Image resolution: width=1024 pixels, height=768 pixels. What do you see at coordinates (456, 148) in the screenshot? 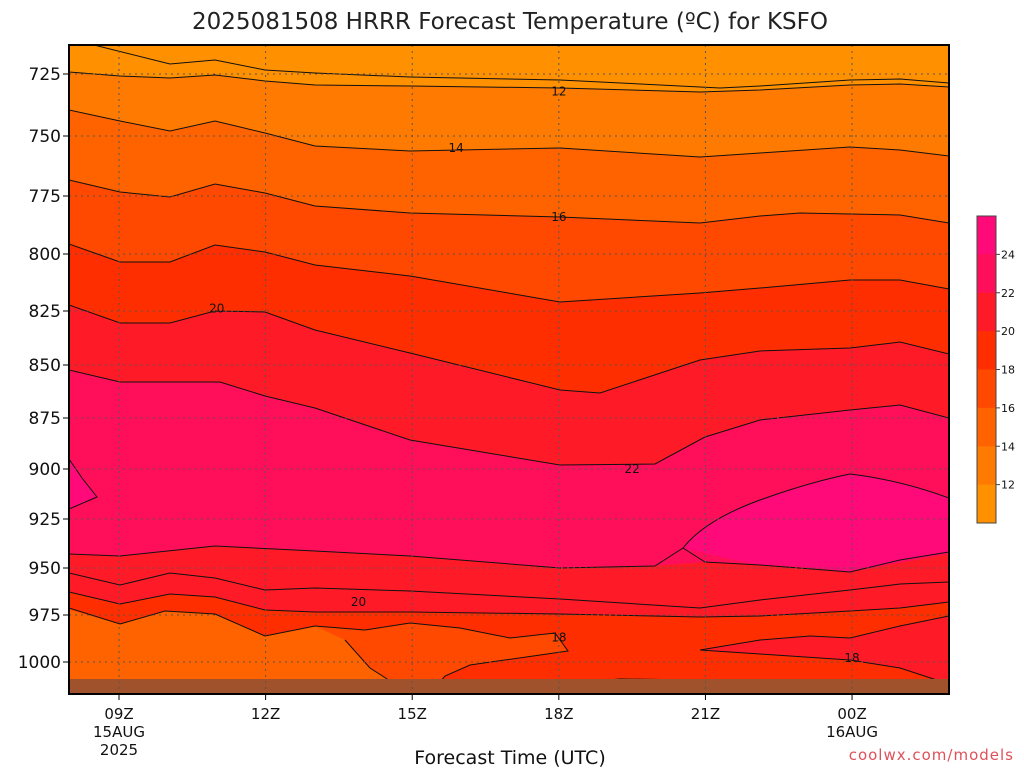
I see `contour-label: 14` at bounding box center [456, 148].